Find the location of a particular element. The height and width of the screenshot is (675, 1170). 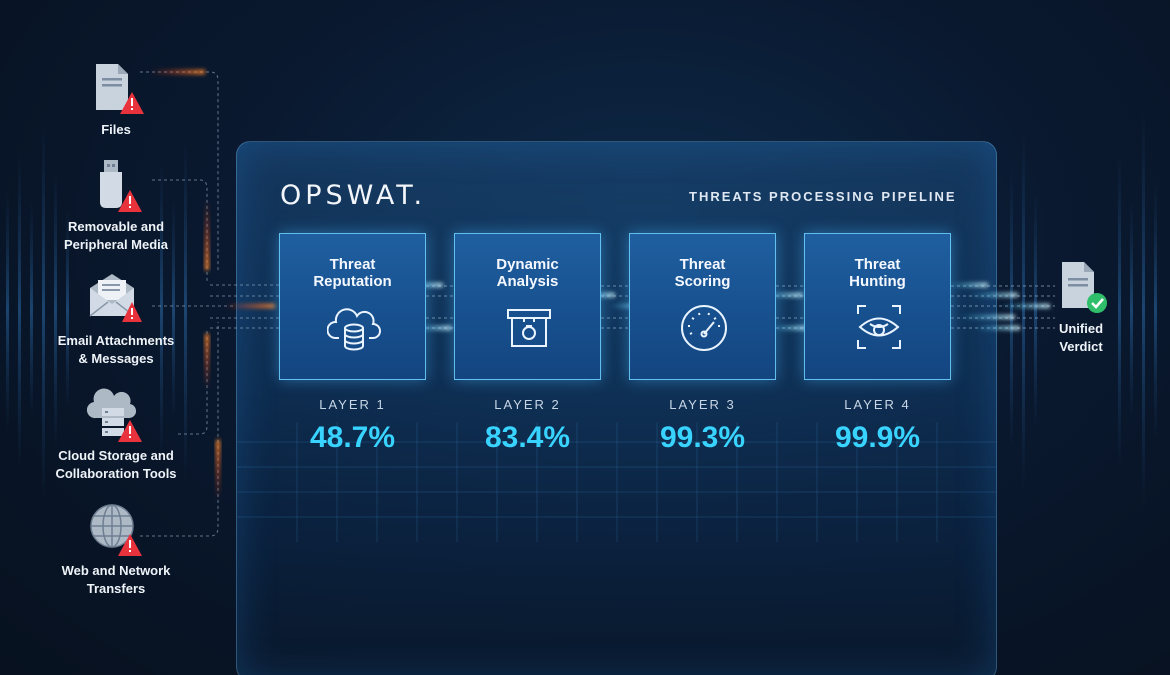

layer-4-box: Threat Hunting is located at coordinates (877, 306).